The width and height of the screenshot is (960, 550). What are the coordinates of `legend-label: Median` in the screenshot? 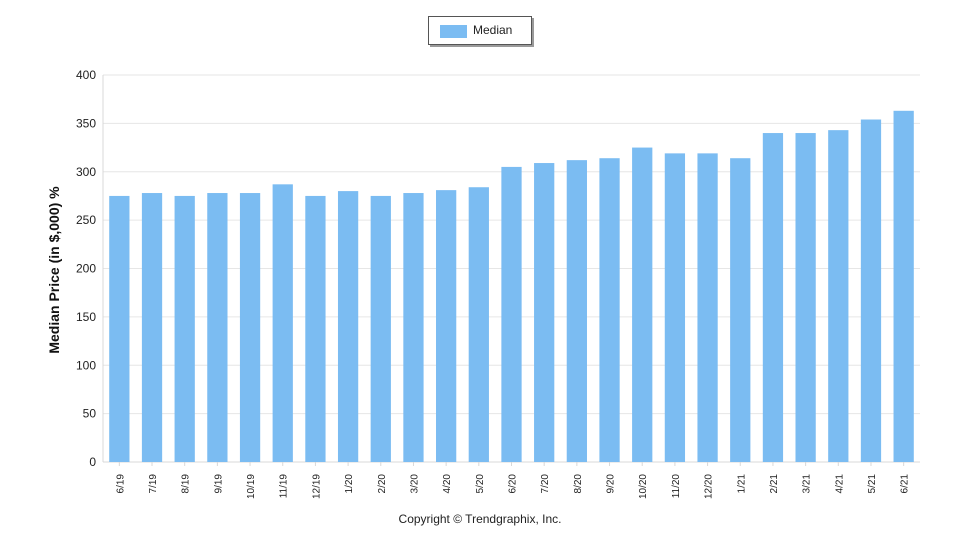 It's located at (493, 30).